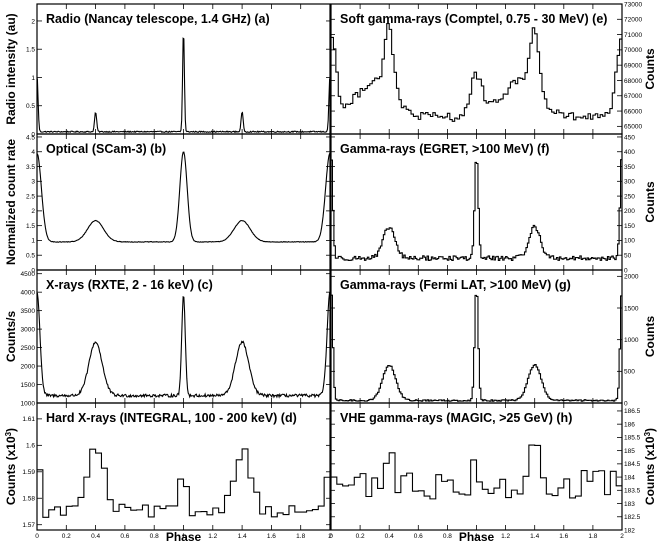 This screenshot has width=664, height=544. Describe the element at coordinates (629, 477) in the screenshot. I see `ytick-label-h-4: 184` at that location.